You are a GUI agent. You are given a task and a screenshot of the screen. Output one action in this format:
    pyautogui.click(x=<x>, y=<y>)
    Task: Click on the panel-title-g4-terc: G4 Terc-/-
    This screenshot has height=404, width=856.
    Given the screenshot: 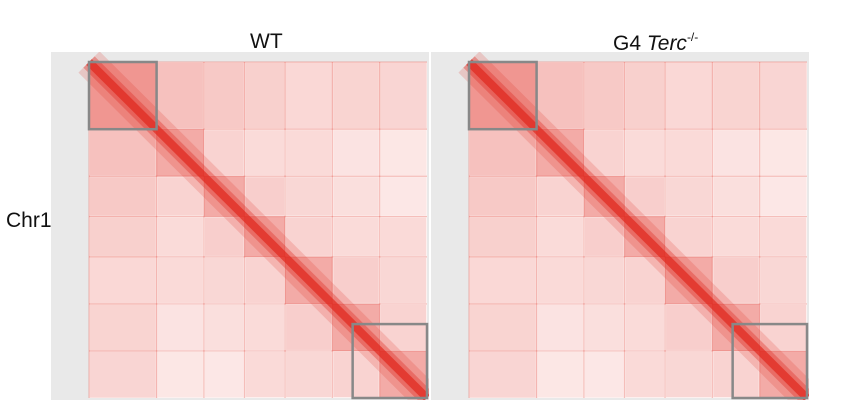 What is the action you would take?
    pyautogui.click(x=655, y=43)
    